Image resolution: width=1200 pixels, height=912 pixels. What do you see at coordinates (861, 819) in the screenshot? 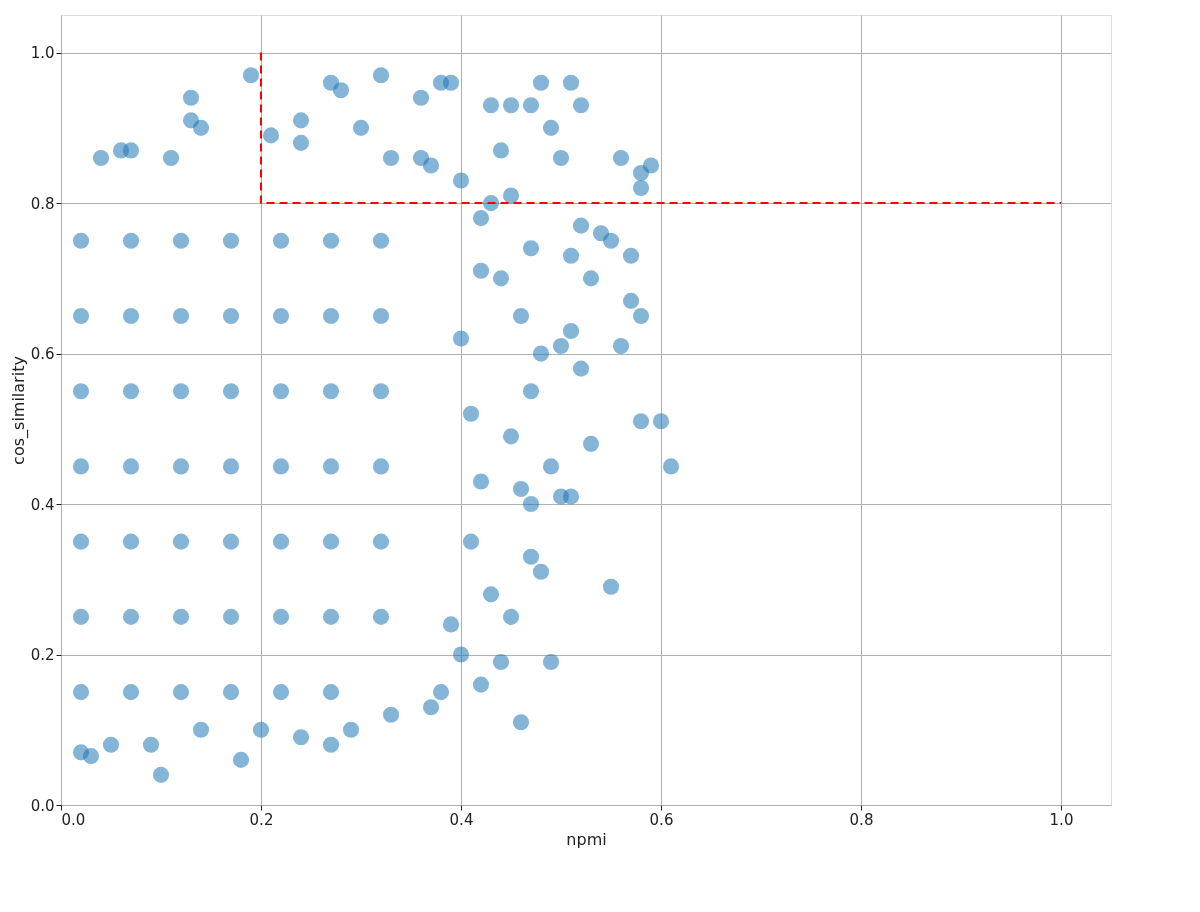
I see `x-tick-label: 0.8` at bounding box center [861, 819].